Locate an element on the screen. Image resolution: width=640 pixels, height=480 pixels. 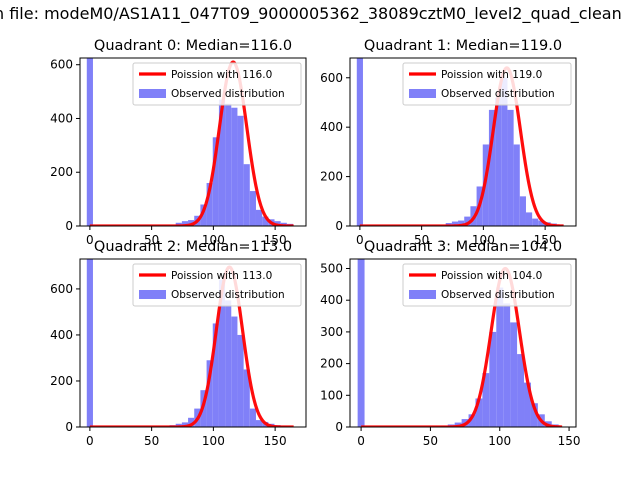
legend: Poission with 104.0 Observed distribution is located at coordinates (487, 285).